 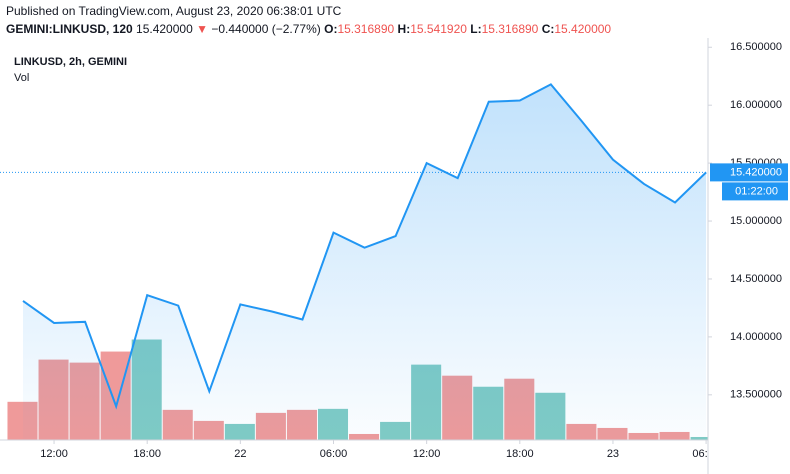 I want to click on l-label: L:, so click(x=476, y=29).